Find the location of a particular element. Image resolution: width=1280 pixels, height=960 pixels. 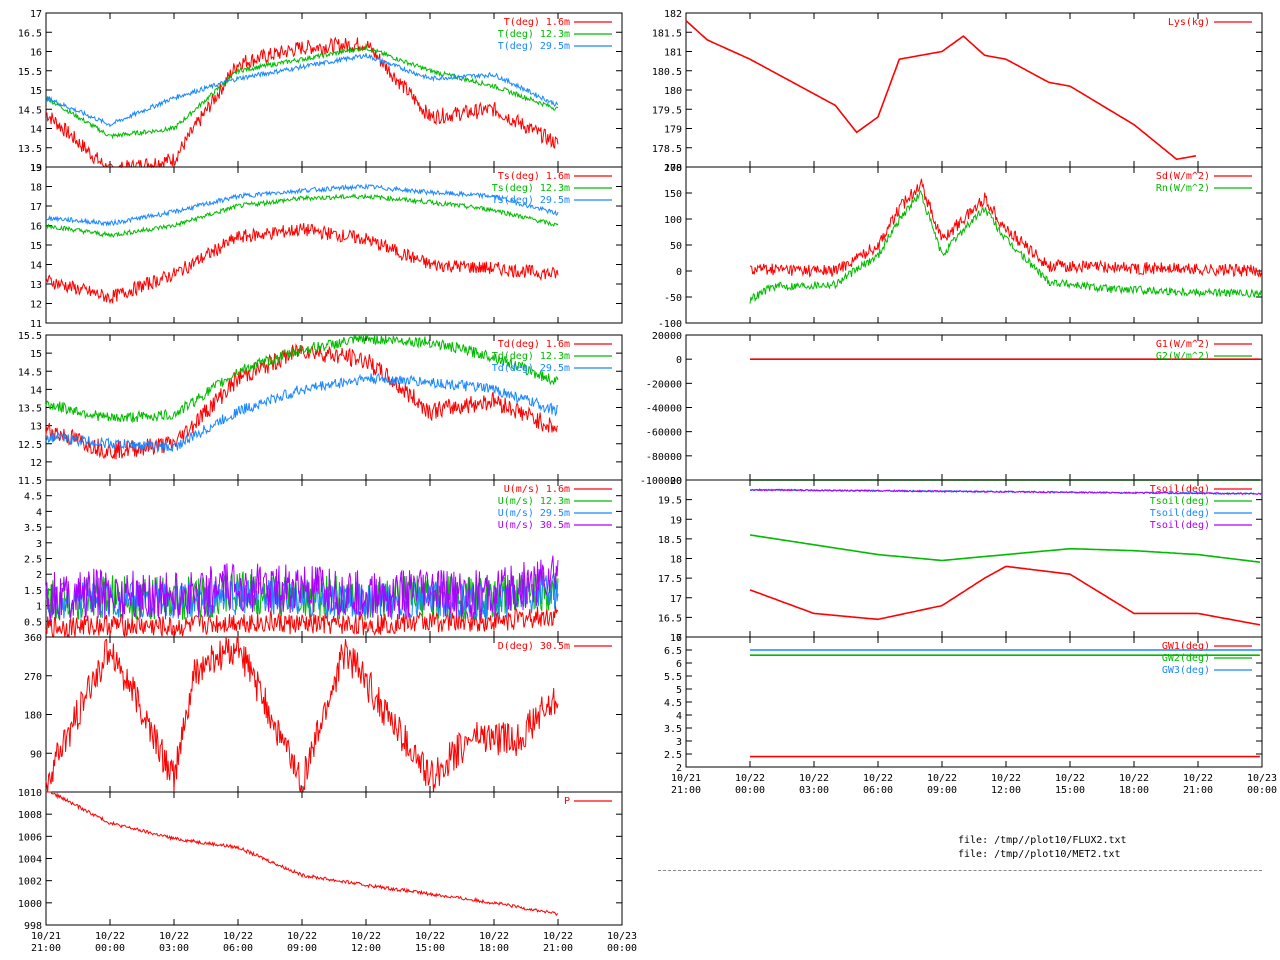

x-tick-label: 06:00 is located at coordinates (238, 948).